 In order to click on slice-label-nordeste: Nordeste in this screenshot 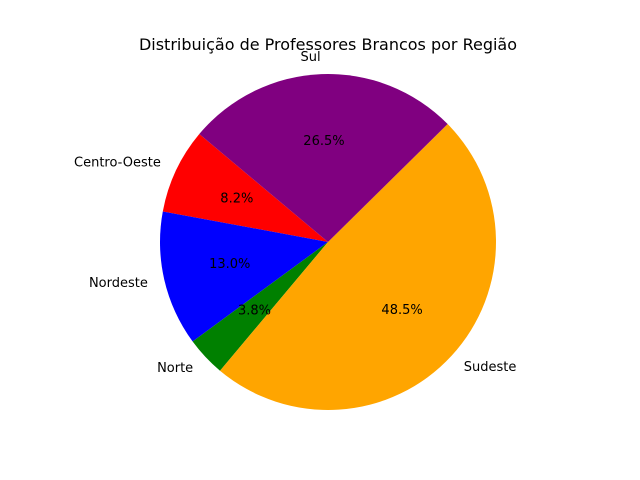, I will do `click(118, 283)`.